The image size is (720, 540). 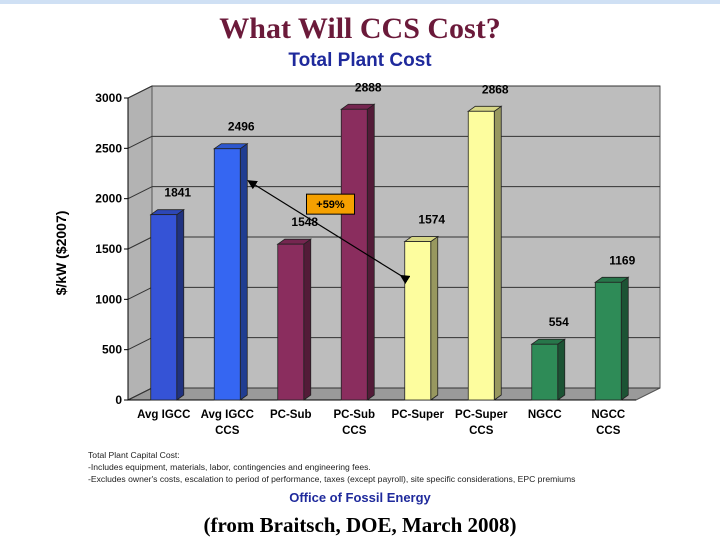 What do you see at coordinates (112, 350) in the screenshot?
I see `y-tick-label: 500` at bounding box center [112, 350].